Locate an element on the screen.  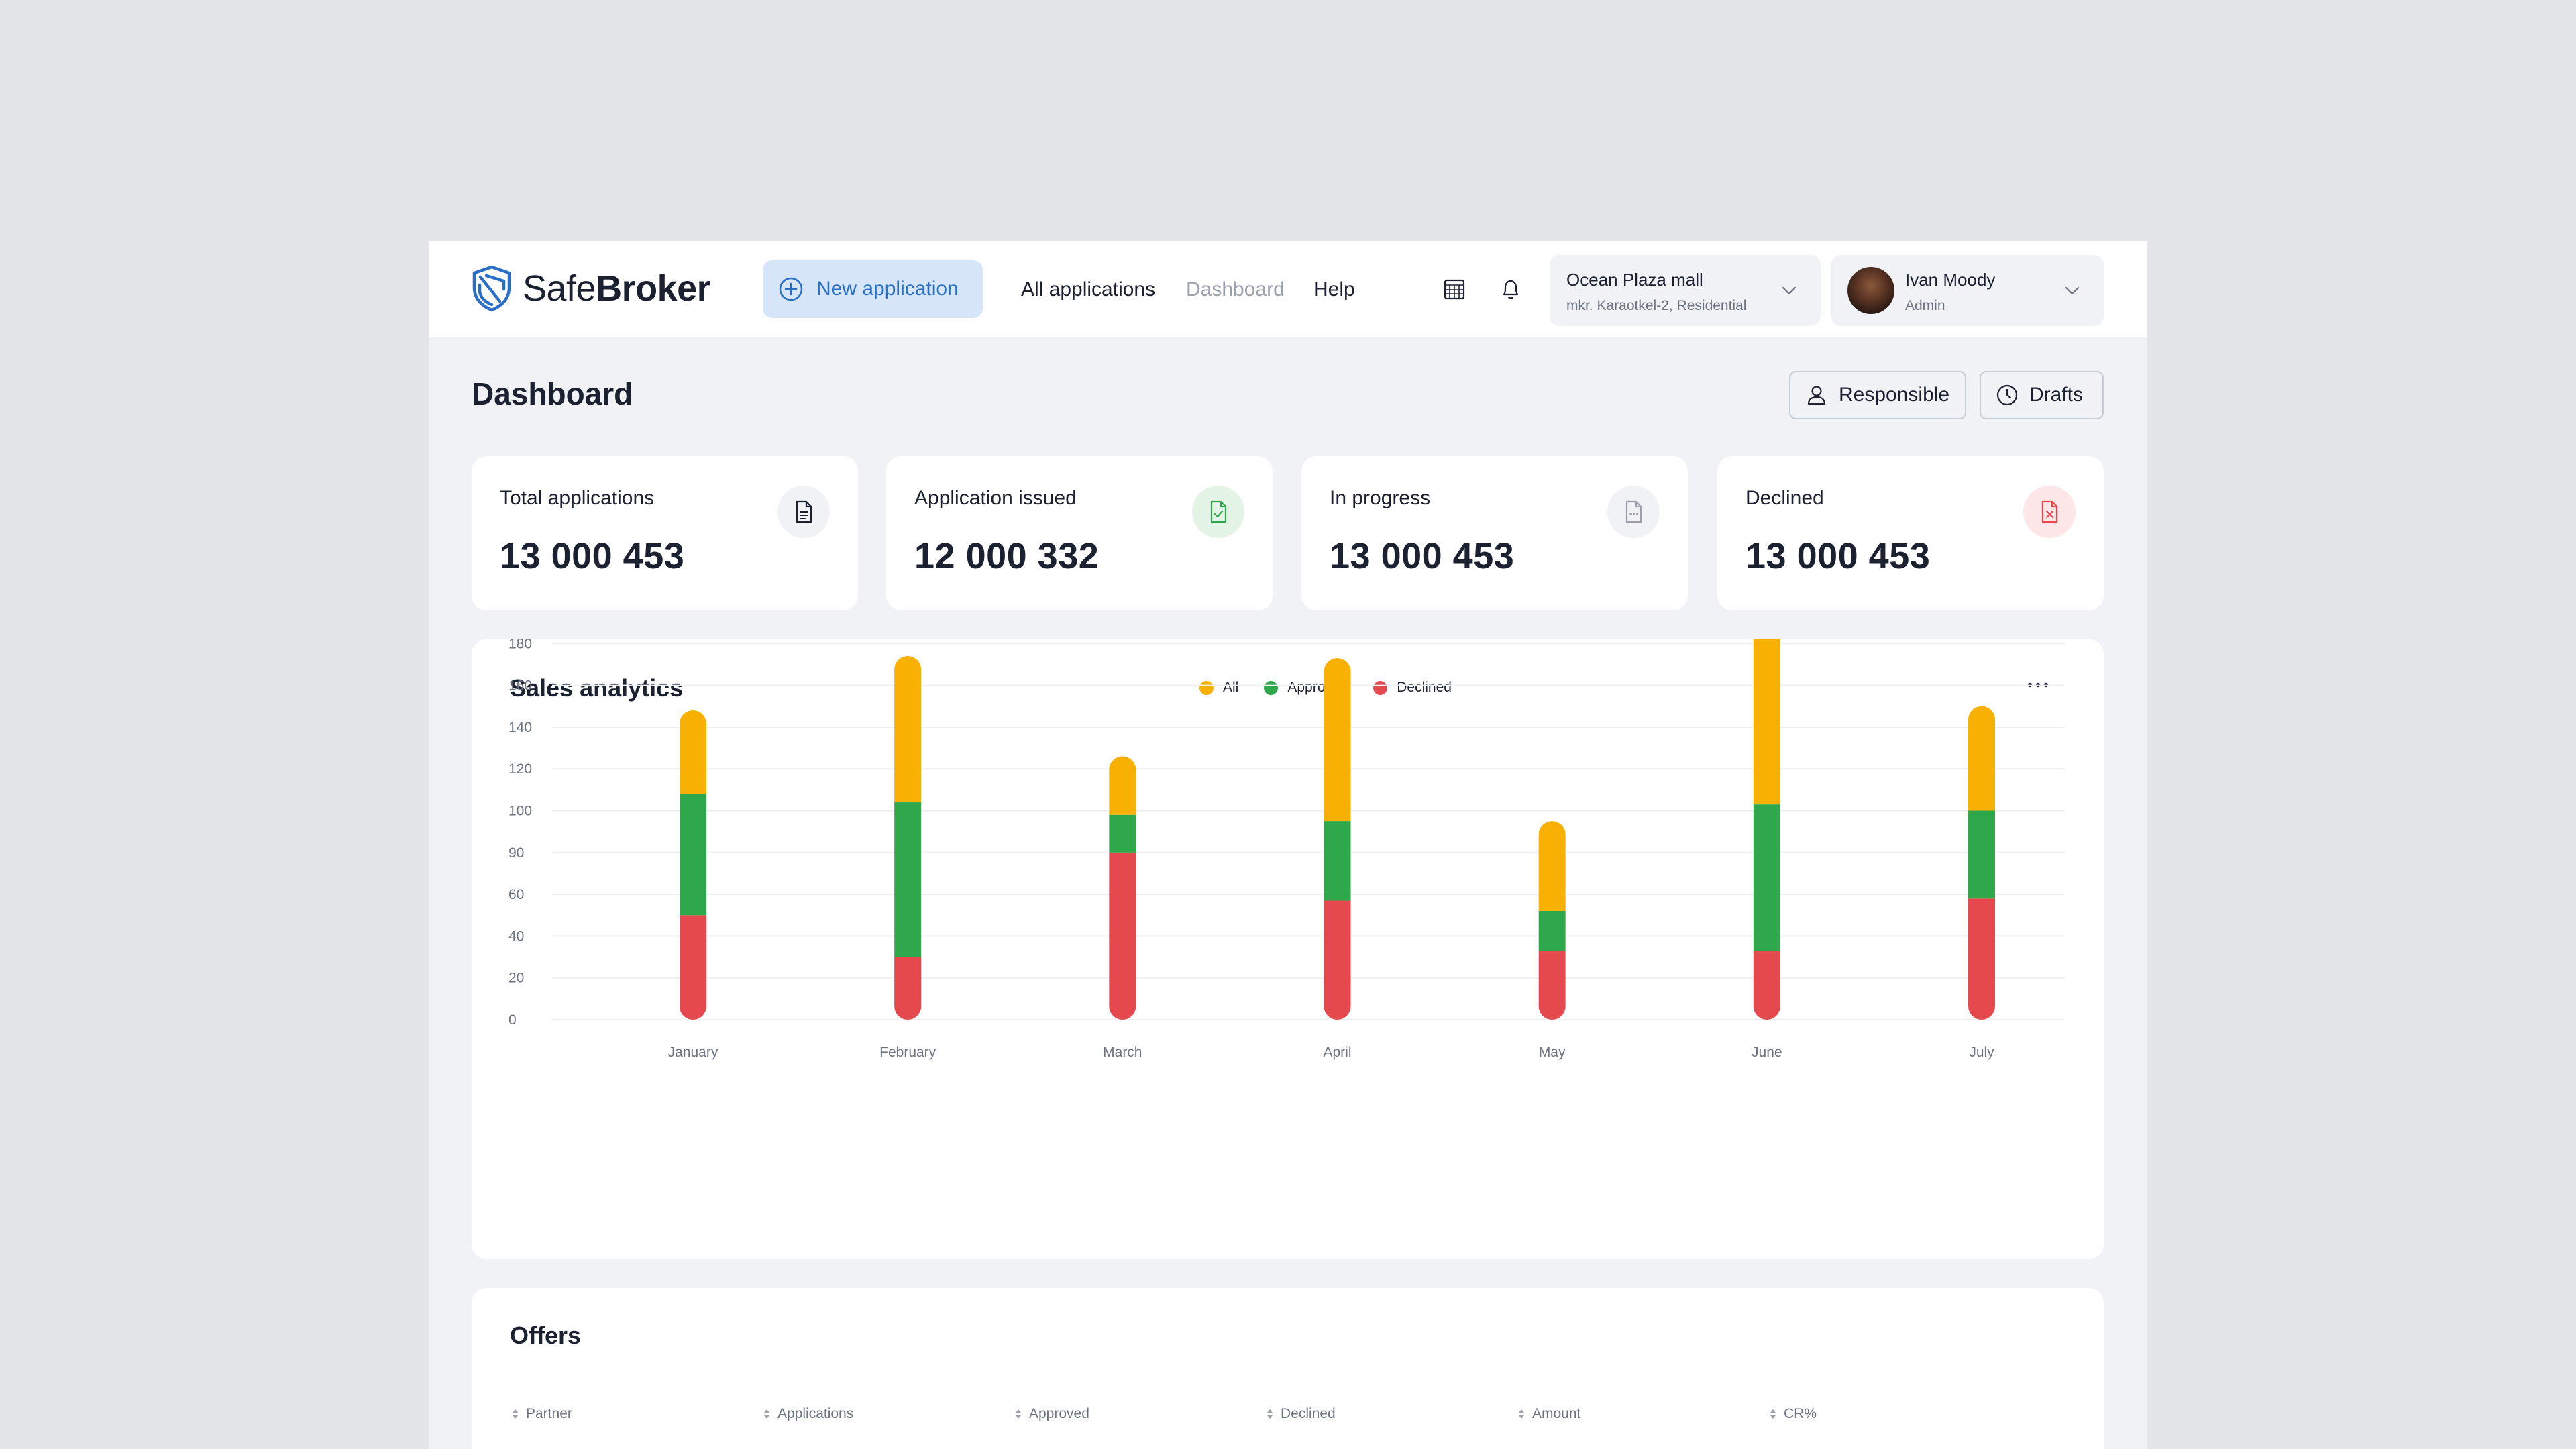
y-tick-label: 180 is located at coordinates (520, 645).